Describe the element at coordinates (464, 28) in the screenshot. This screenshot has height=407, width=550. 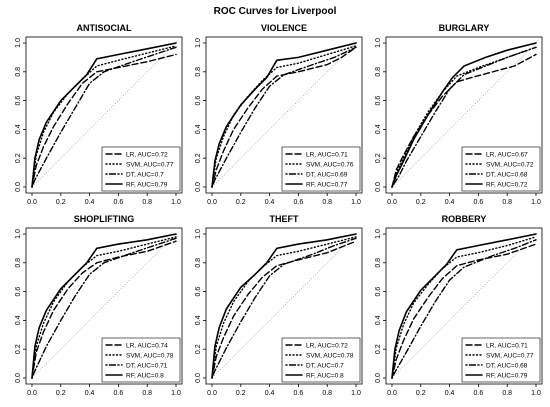
I see `panel-title: BURGLARY` at that location.